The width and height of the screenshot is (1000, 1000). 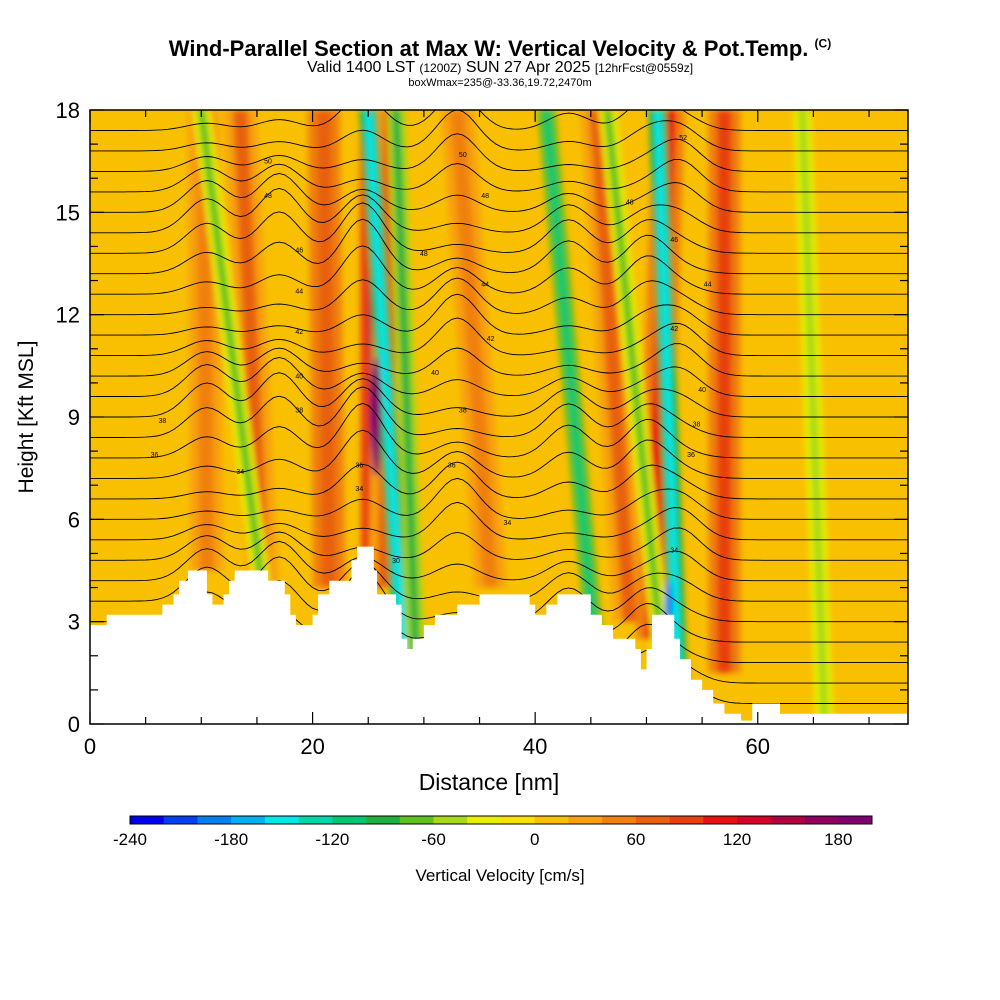 I want to click on downdraft-band-4-core, so click(x=638, y=417).